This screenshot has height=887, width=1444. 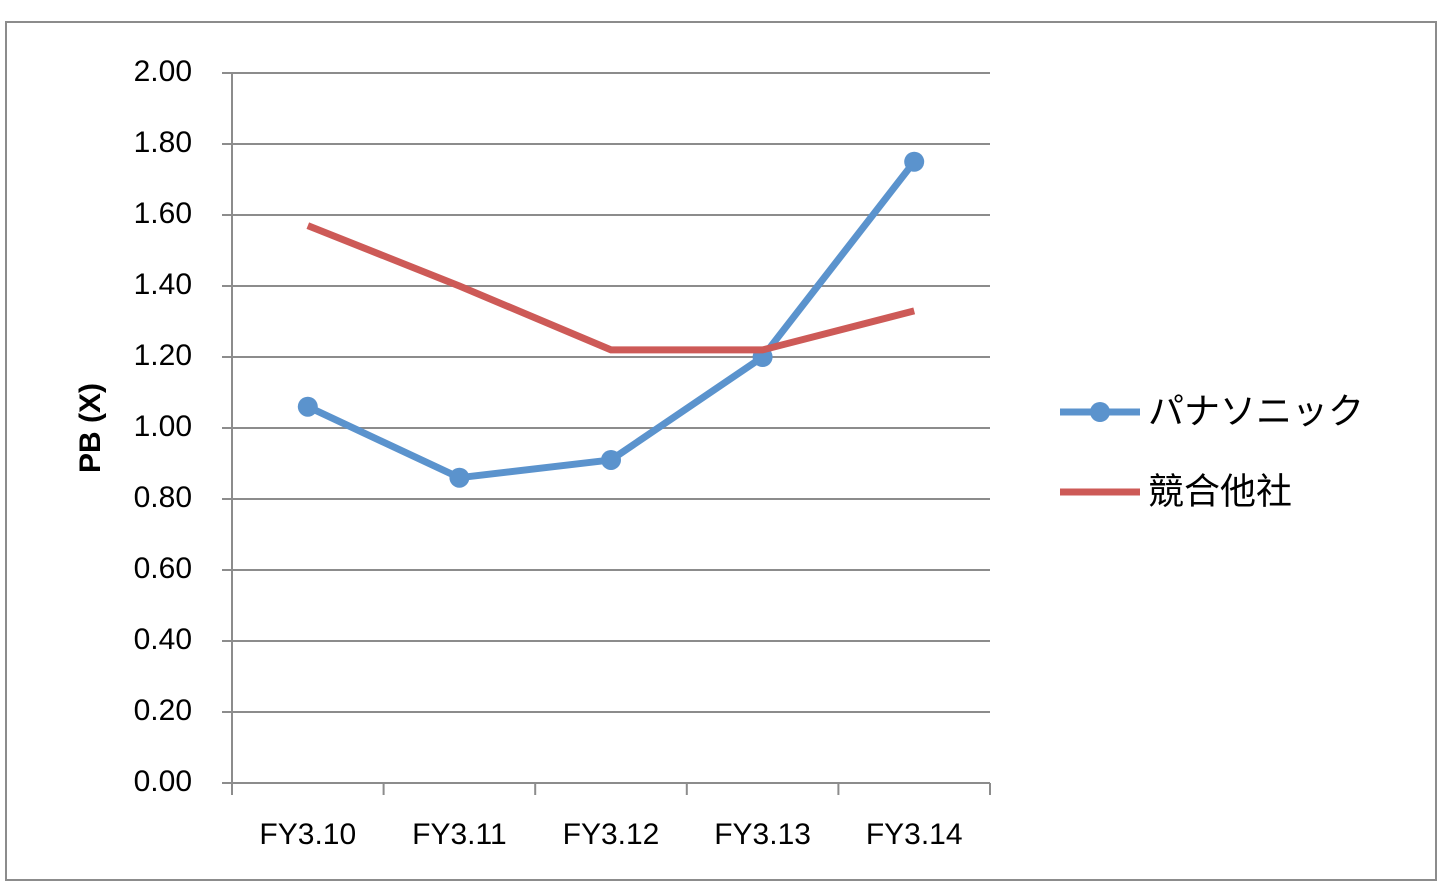 What do you see at coordinates (163, 639) in the screenshot?
I see `y-tick-label: 0.40` at bounding box center [163, 639].